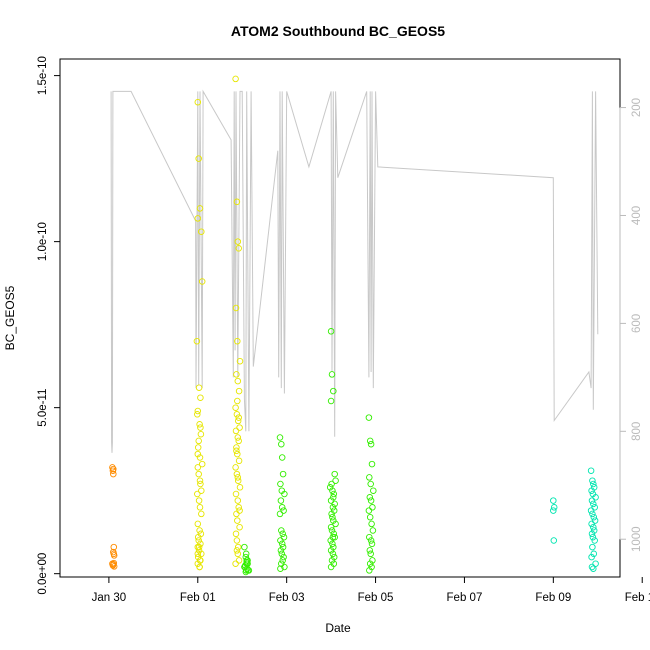 The width and height of the screenshot is (650, 650). What do you see at coordinates (198, 598) in the screenshot?
I see `x-tick-label: Feb 01` at bounding box center [198, 598].